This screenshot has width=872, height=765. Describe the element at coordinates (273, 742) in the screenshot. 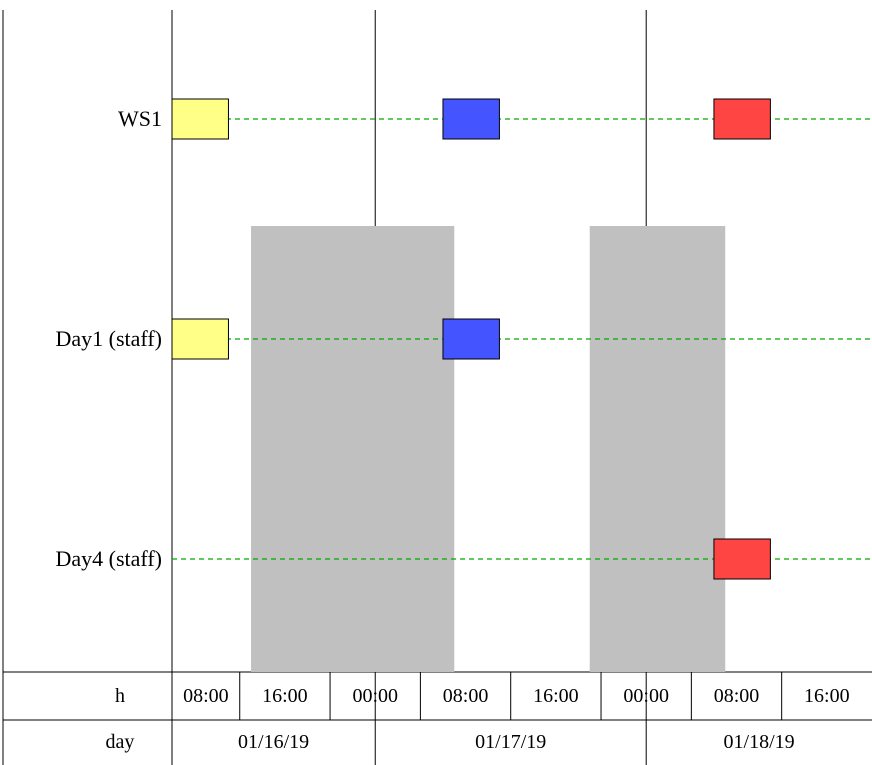

I see `day-tick-label-1: 01/16/19` at that location.